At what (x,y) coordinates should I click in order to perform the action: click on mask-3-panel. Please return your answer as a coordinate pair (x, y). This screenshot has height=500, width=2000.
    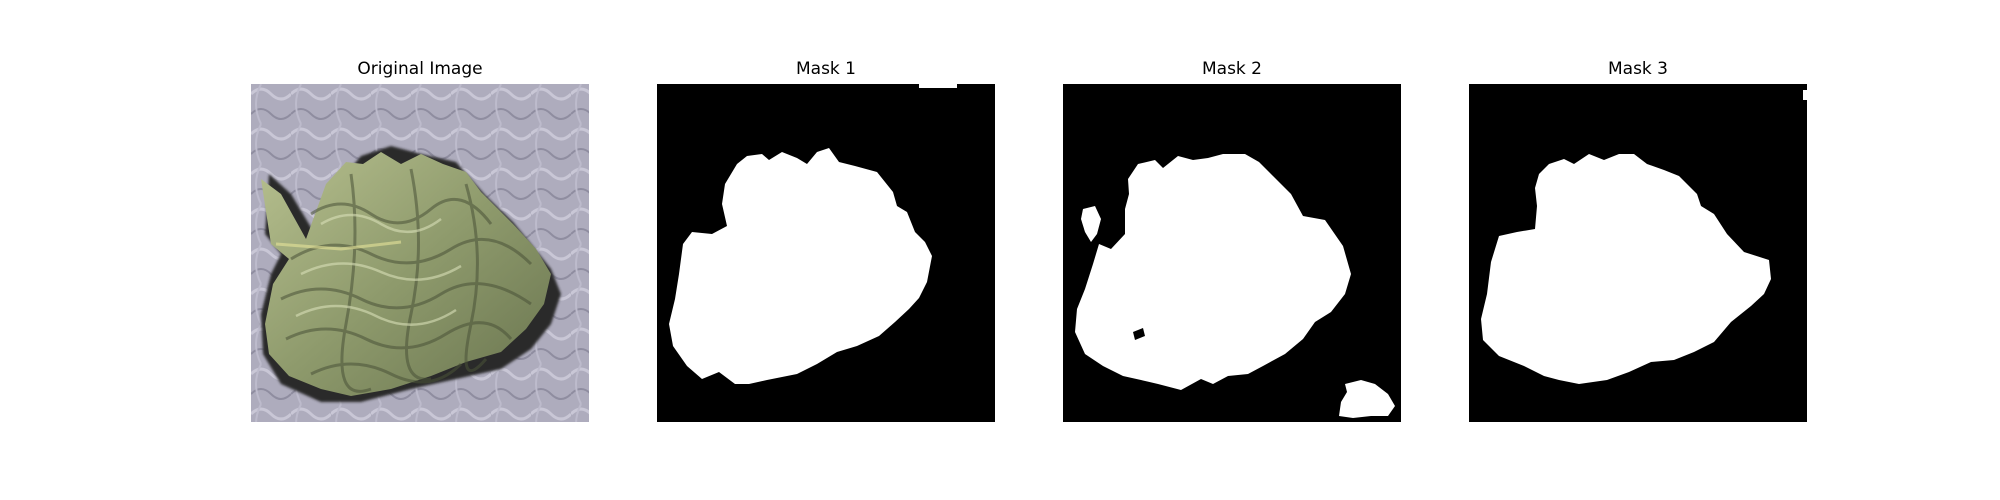
    Looking at the image, I should click on (1638, 253).